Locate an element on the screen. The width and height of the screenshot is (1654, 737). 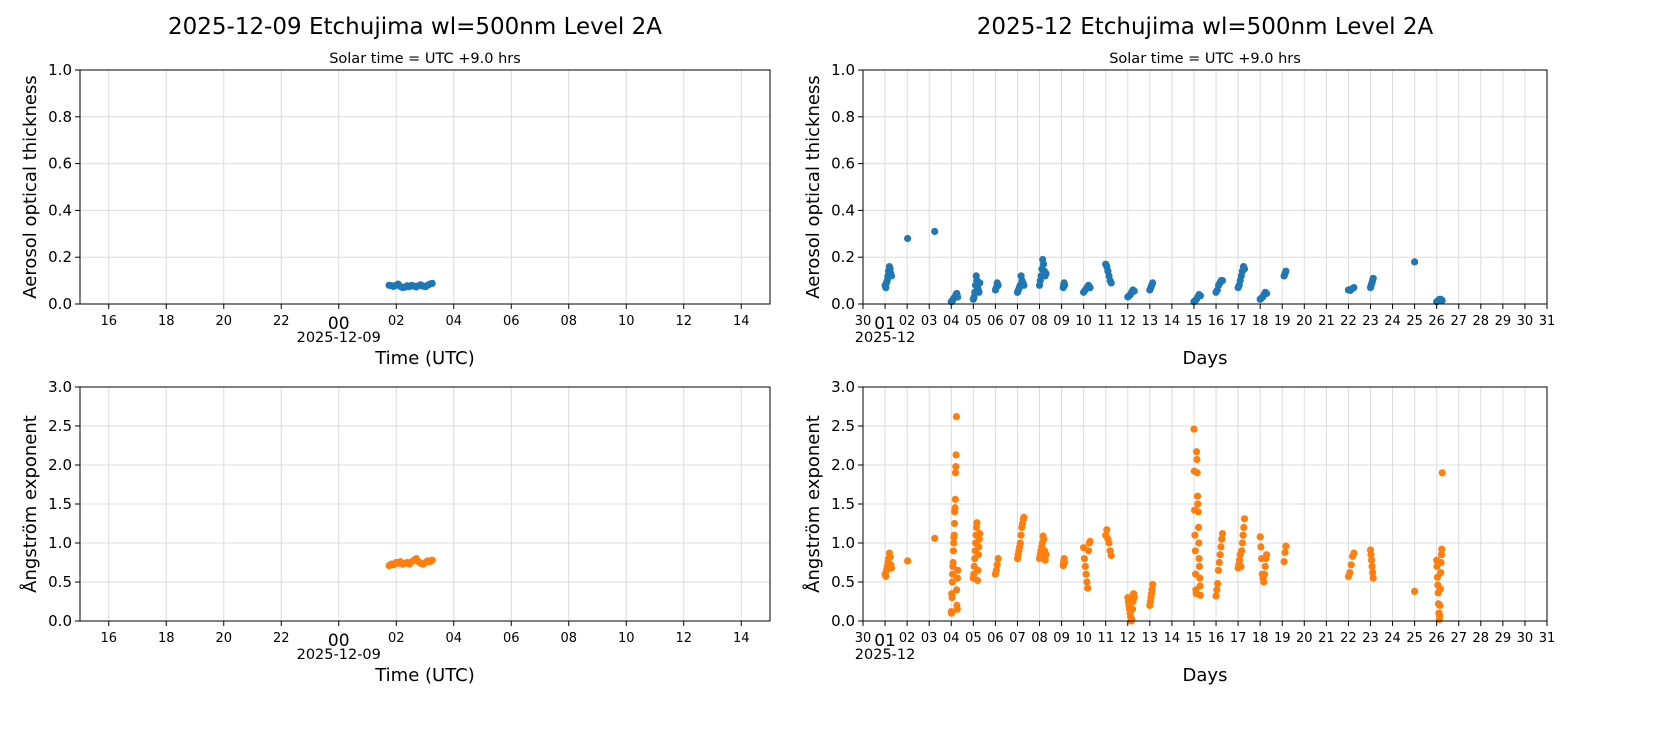
x-tick-label: 29 is located at coordinates (1503, 321).